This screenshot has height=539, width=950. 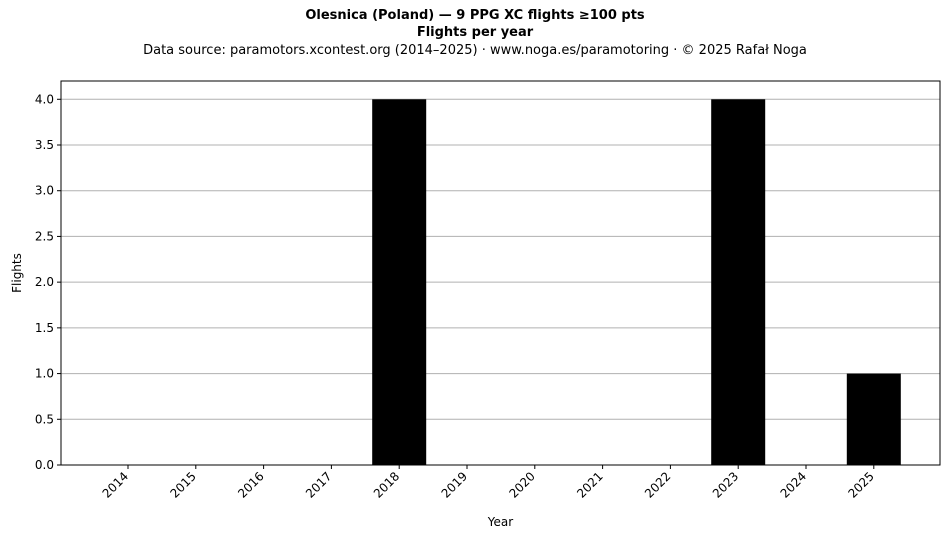 What do you see at coordinates (454, 484) in the screenshot?
I see `x-tick-label: 2019` at bounding box center [454, 484].